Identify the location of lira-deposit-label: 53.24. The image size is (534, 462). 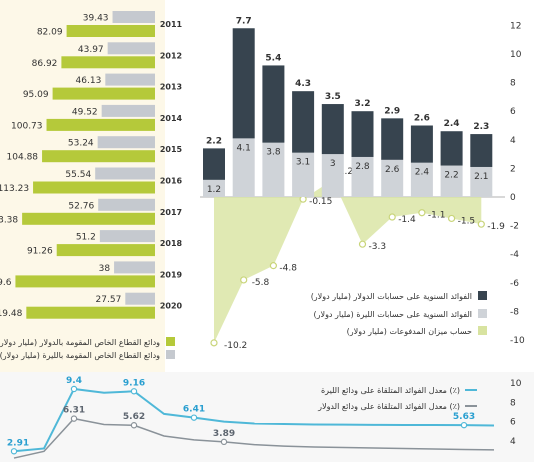
(81, 144).